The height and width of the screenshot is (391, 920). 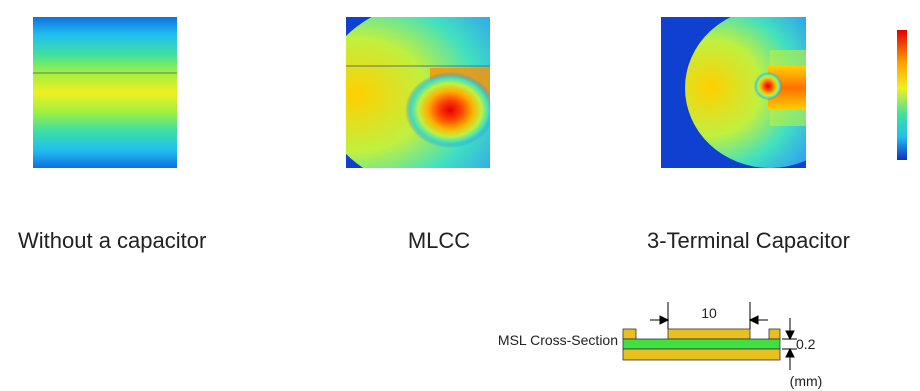 I want to click on cross-section: MSL Cross-Section 10 0.2 (mm), so click(x=660, y=345).